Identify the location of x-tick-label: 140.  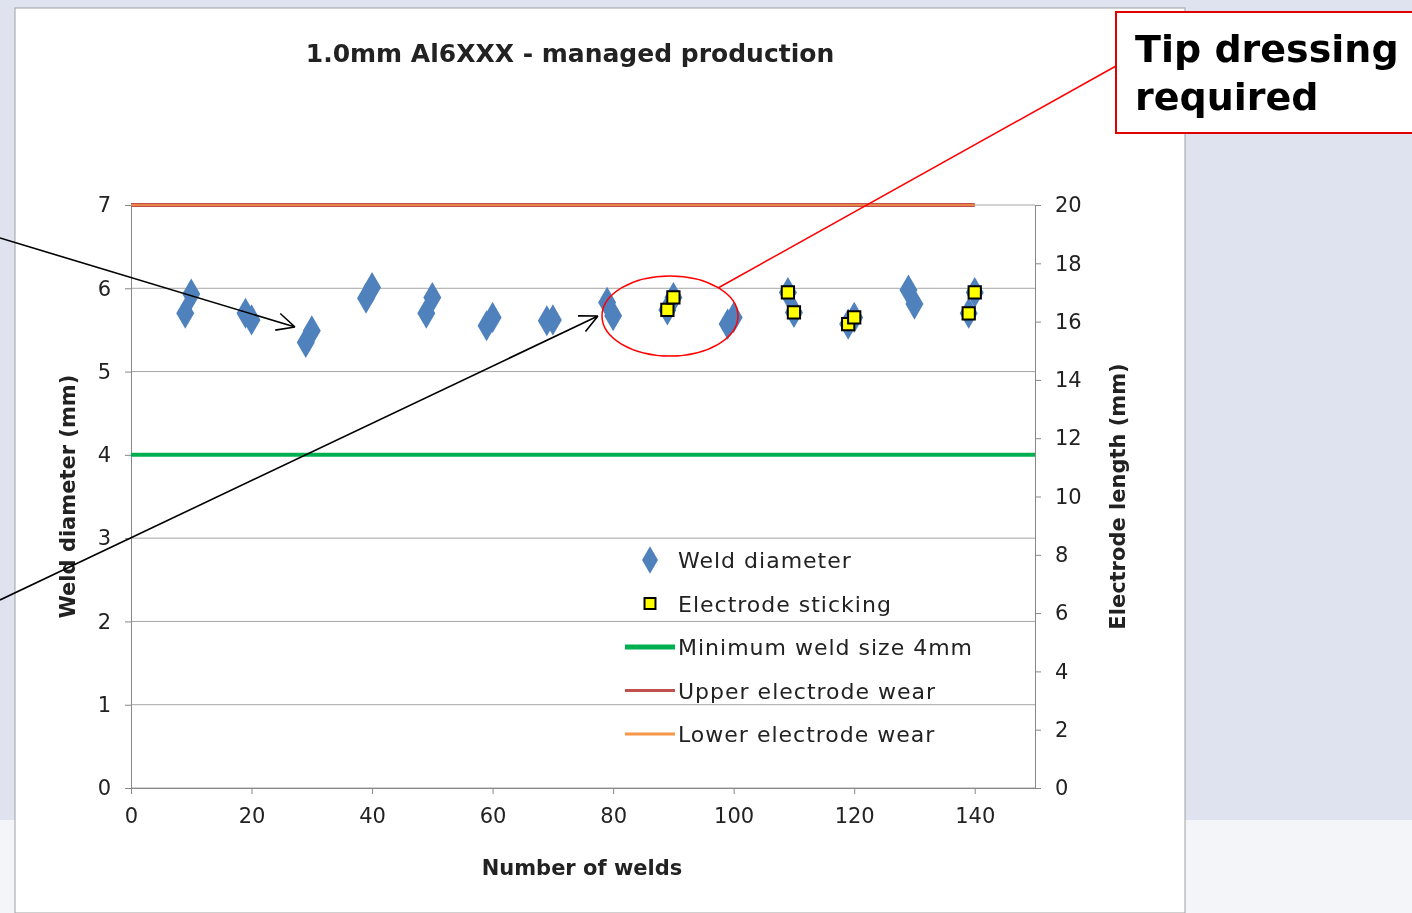
(975, 815).